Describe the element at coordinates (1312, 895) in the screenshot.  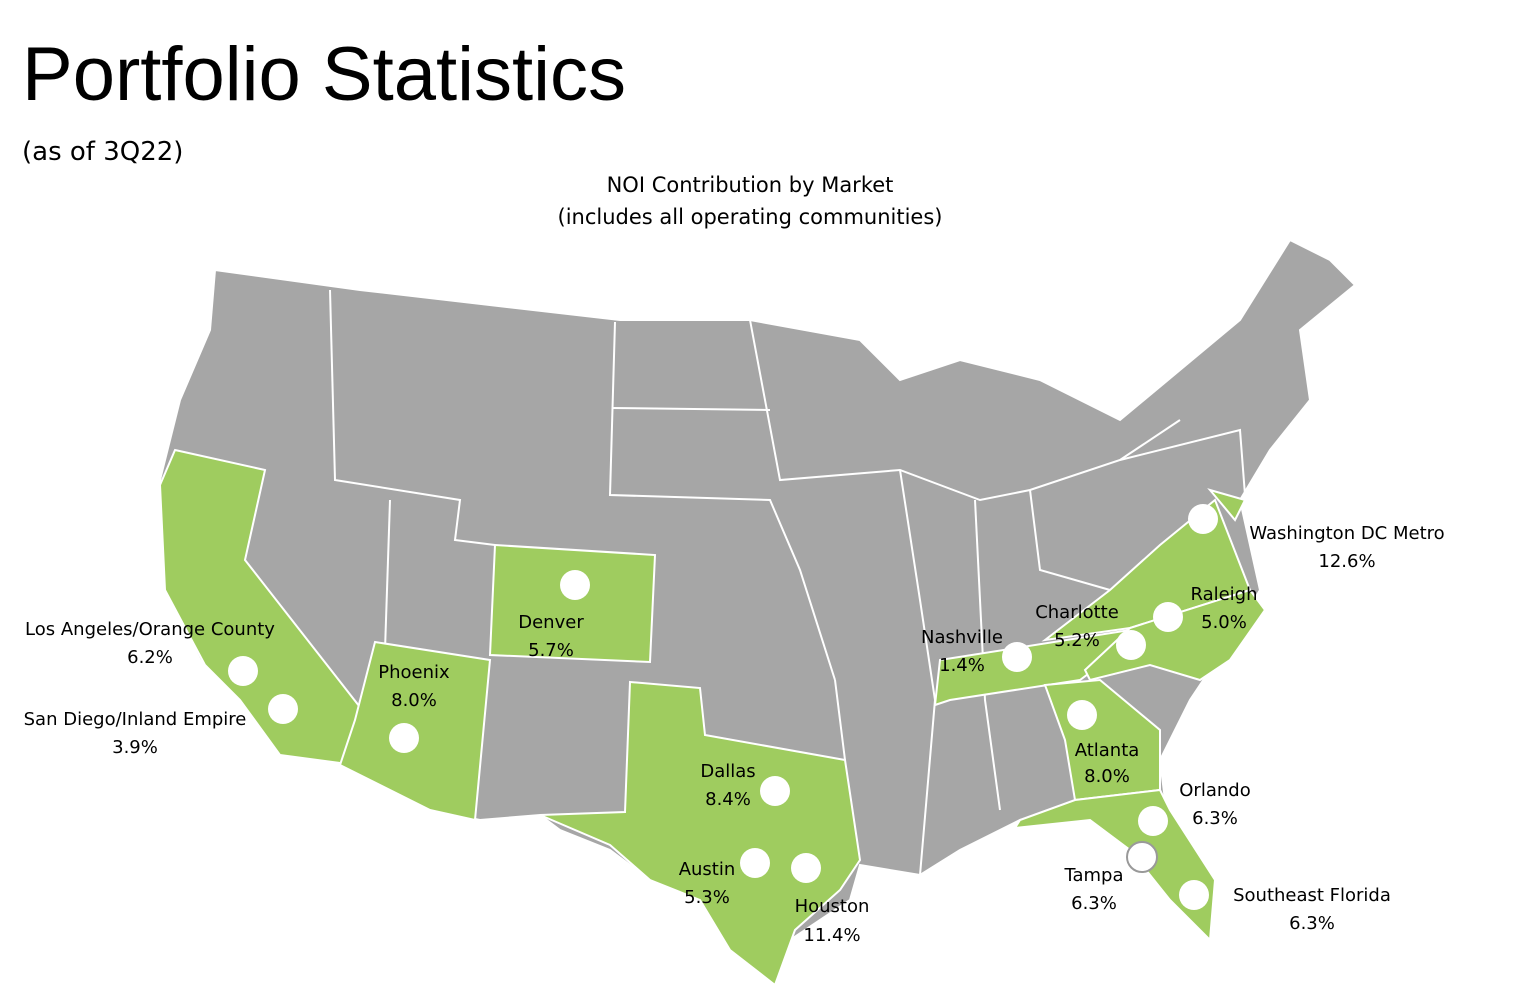
I see `market-name: Southeast Florida` at that location.